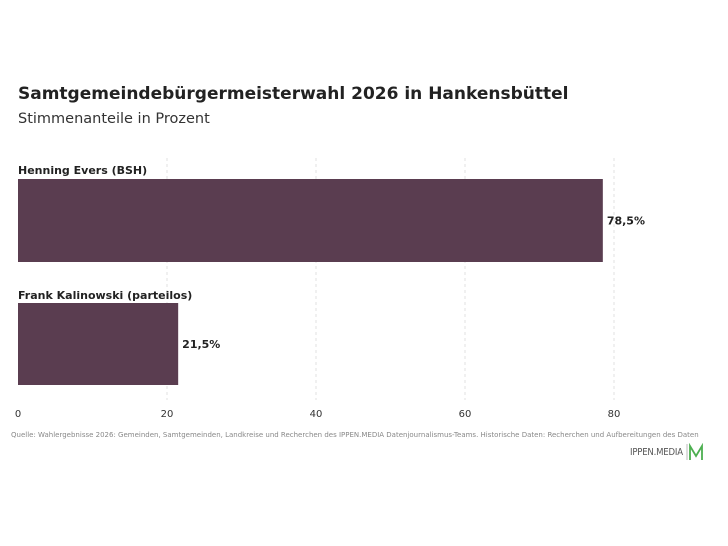 The width and height of the screenshot is (728, 546). What do you see at coordinates (626, 221) in the screenshot?
I see `data-label: 78,5%` at bounding box center [626, 221].